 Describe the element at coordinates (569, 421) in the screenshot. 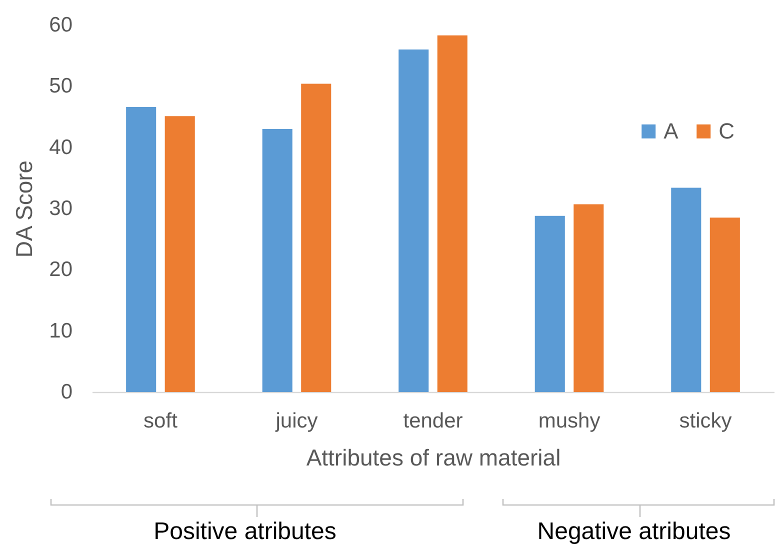

I see `x-tick-label: mushy` at that location.